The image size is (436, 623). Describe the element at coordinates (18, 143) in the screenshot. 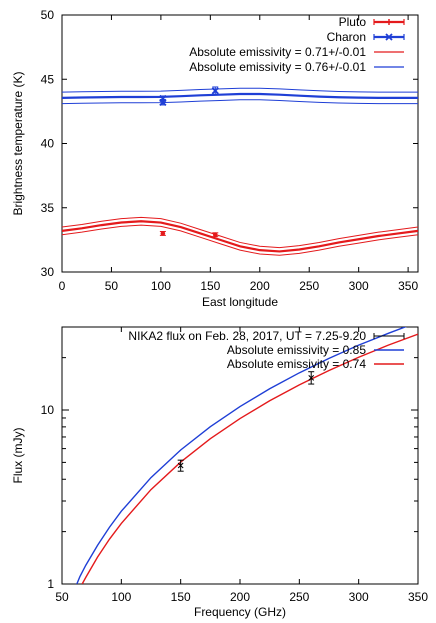

I see `y-axis-label: Brightness temperature (K)` at that location.